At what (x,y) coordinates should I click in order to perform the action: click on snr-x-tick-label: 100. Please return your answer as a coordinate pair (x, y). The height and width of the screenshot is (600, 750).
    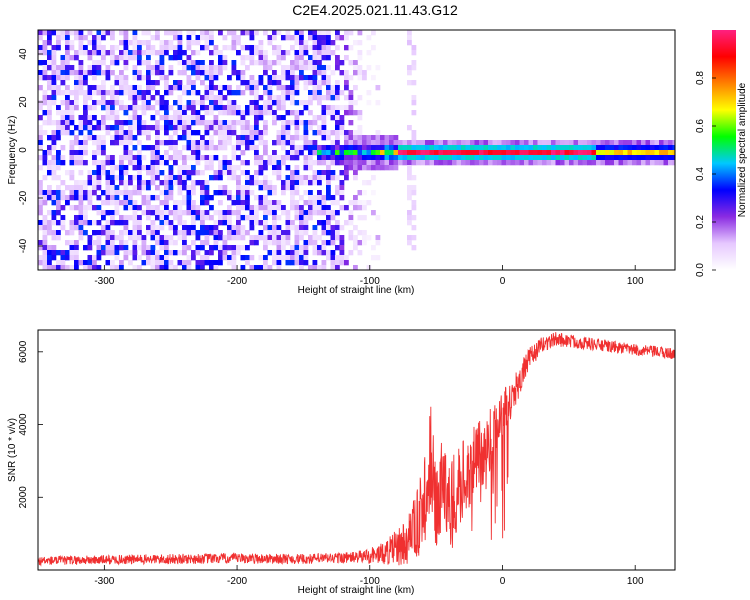
    Looking at the image, I should click on (635, 581).